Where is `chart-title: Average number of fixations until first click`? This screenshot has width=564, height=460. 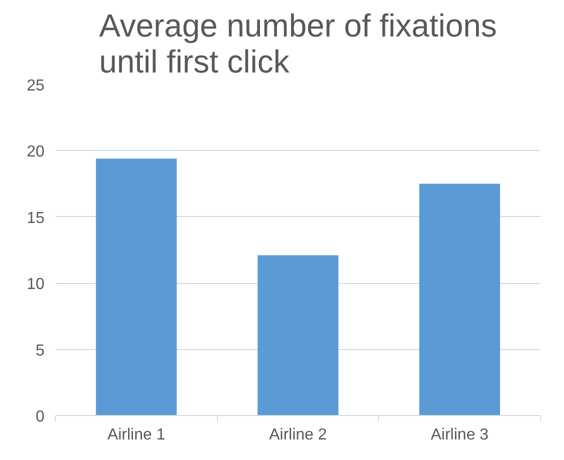 chart-title: Average number of fixations until first click is located at coordinates (298, 44).